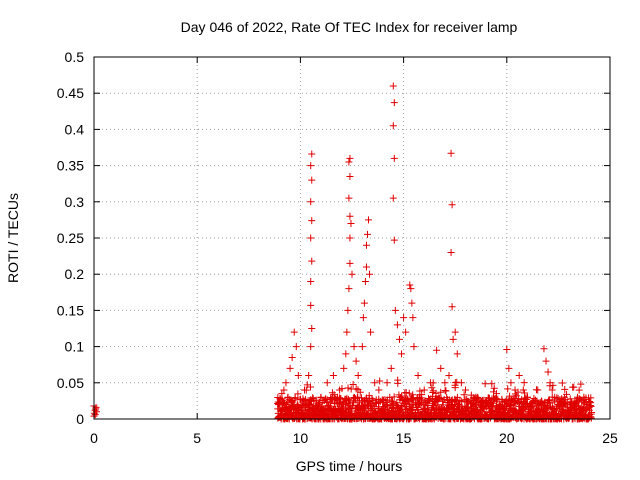 This screenshot has width=640, height=480. I want to click on y-tick-label: 0.45, so click(70, 93).